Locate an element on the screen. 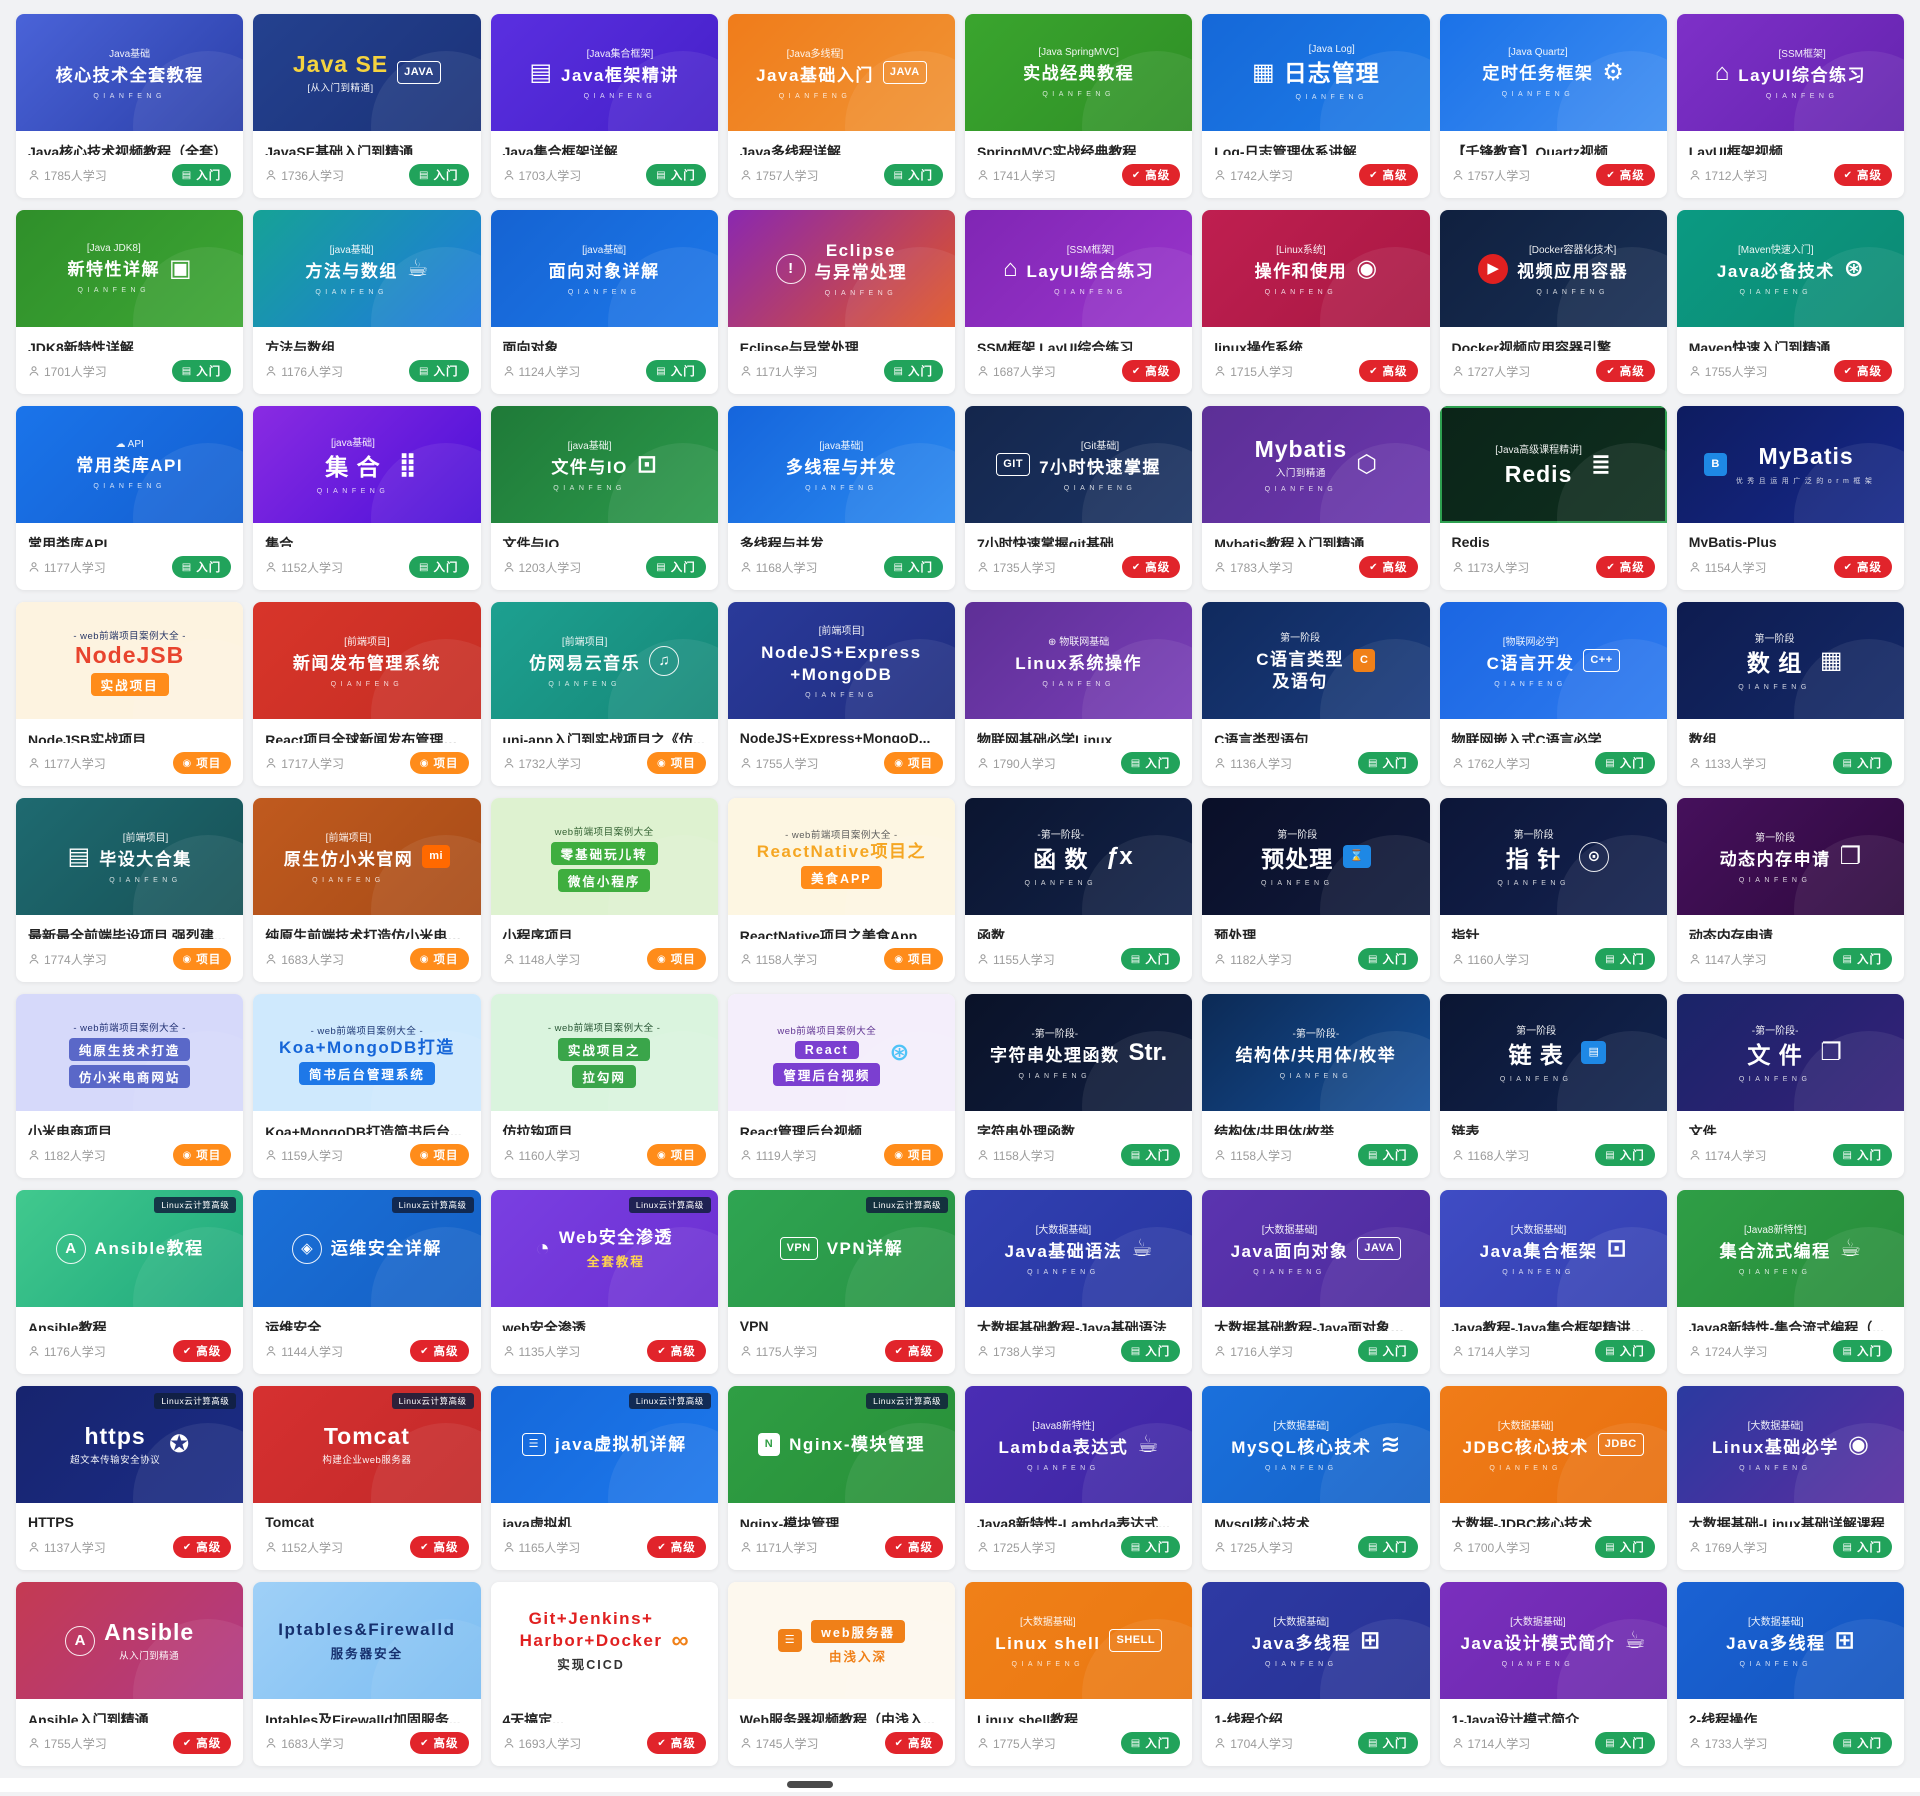  course-thumbnail: 第一阶段 C语言类型 及语句 C is located at coordinates (1316, 660).